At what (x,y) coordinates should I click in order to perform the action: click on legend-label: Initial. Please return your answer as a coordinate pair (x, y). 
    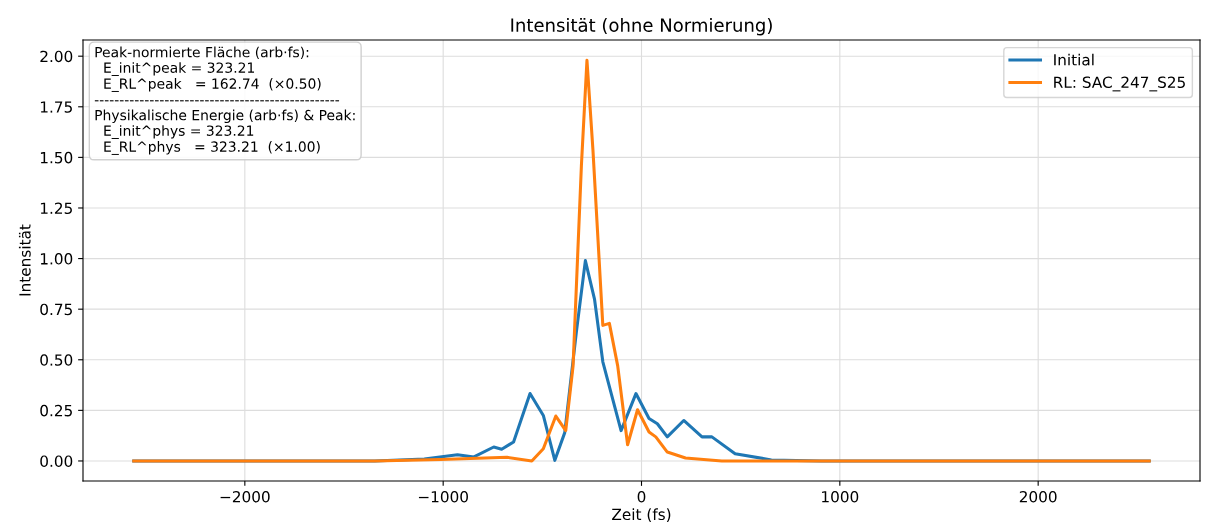
    Looking at the image, I should click on (1074, 59).